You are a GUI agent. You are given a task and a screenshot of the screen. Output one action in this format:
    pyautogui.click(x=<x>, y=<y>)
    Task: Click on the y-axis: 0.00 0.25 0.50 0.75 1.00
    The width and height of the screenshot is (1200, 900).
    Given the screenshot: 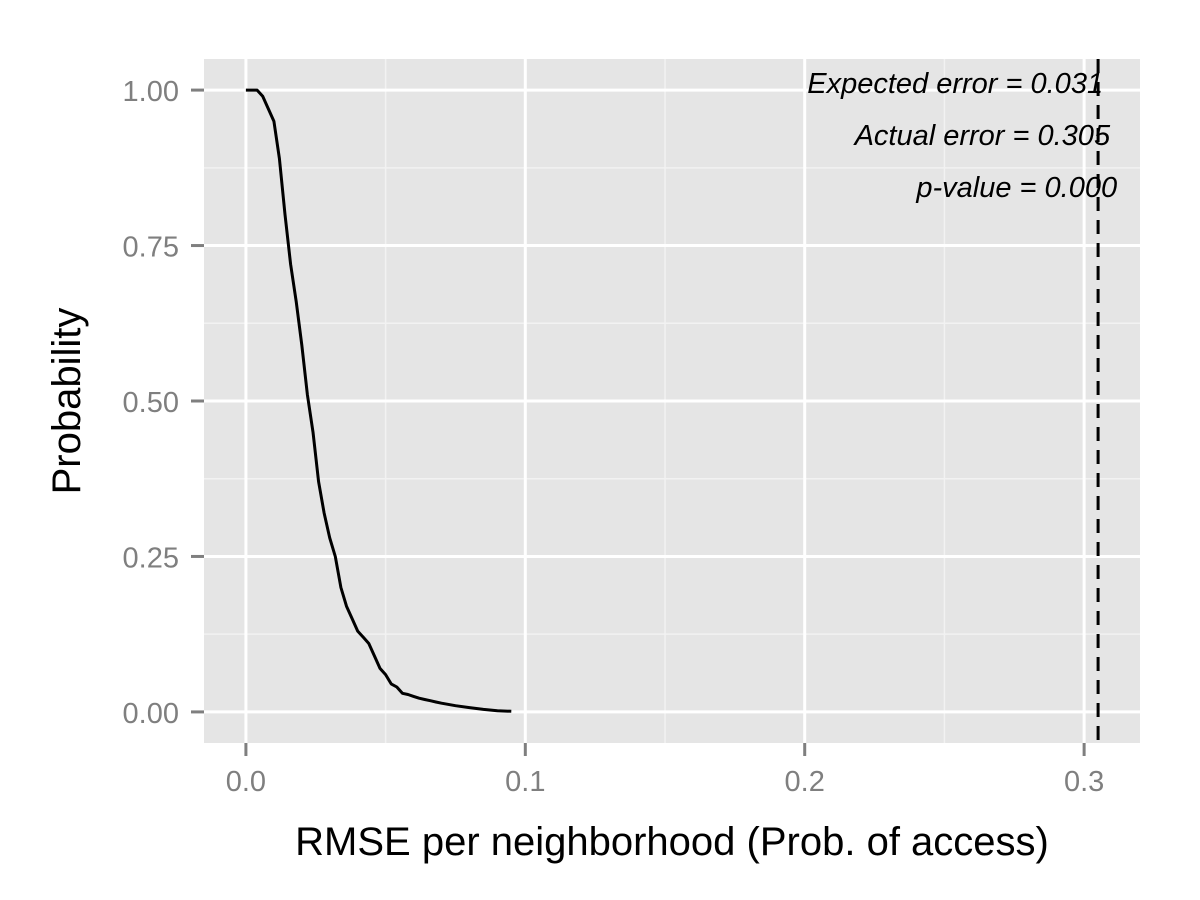 What is the action you would take?
    pyautogui.click(x=163, y=403)
    